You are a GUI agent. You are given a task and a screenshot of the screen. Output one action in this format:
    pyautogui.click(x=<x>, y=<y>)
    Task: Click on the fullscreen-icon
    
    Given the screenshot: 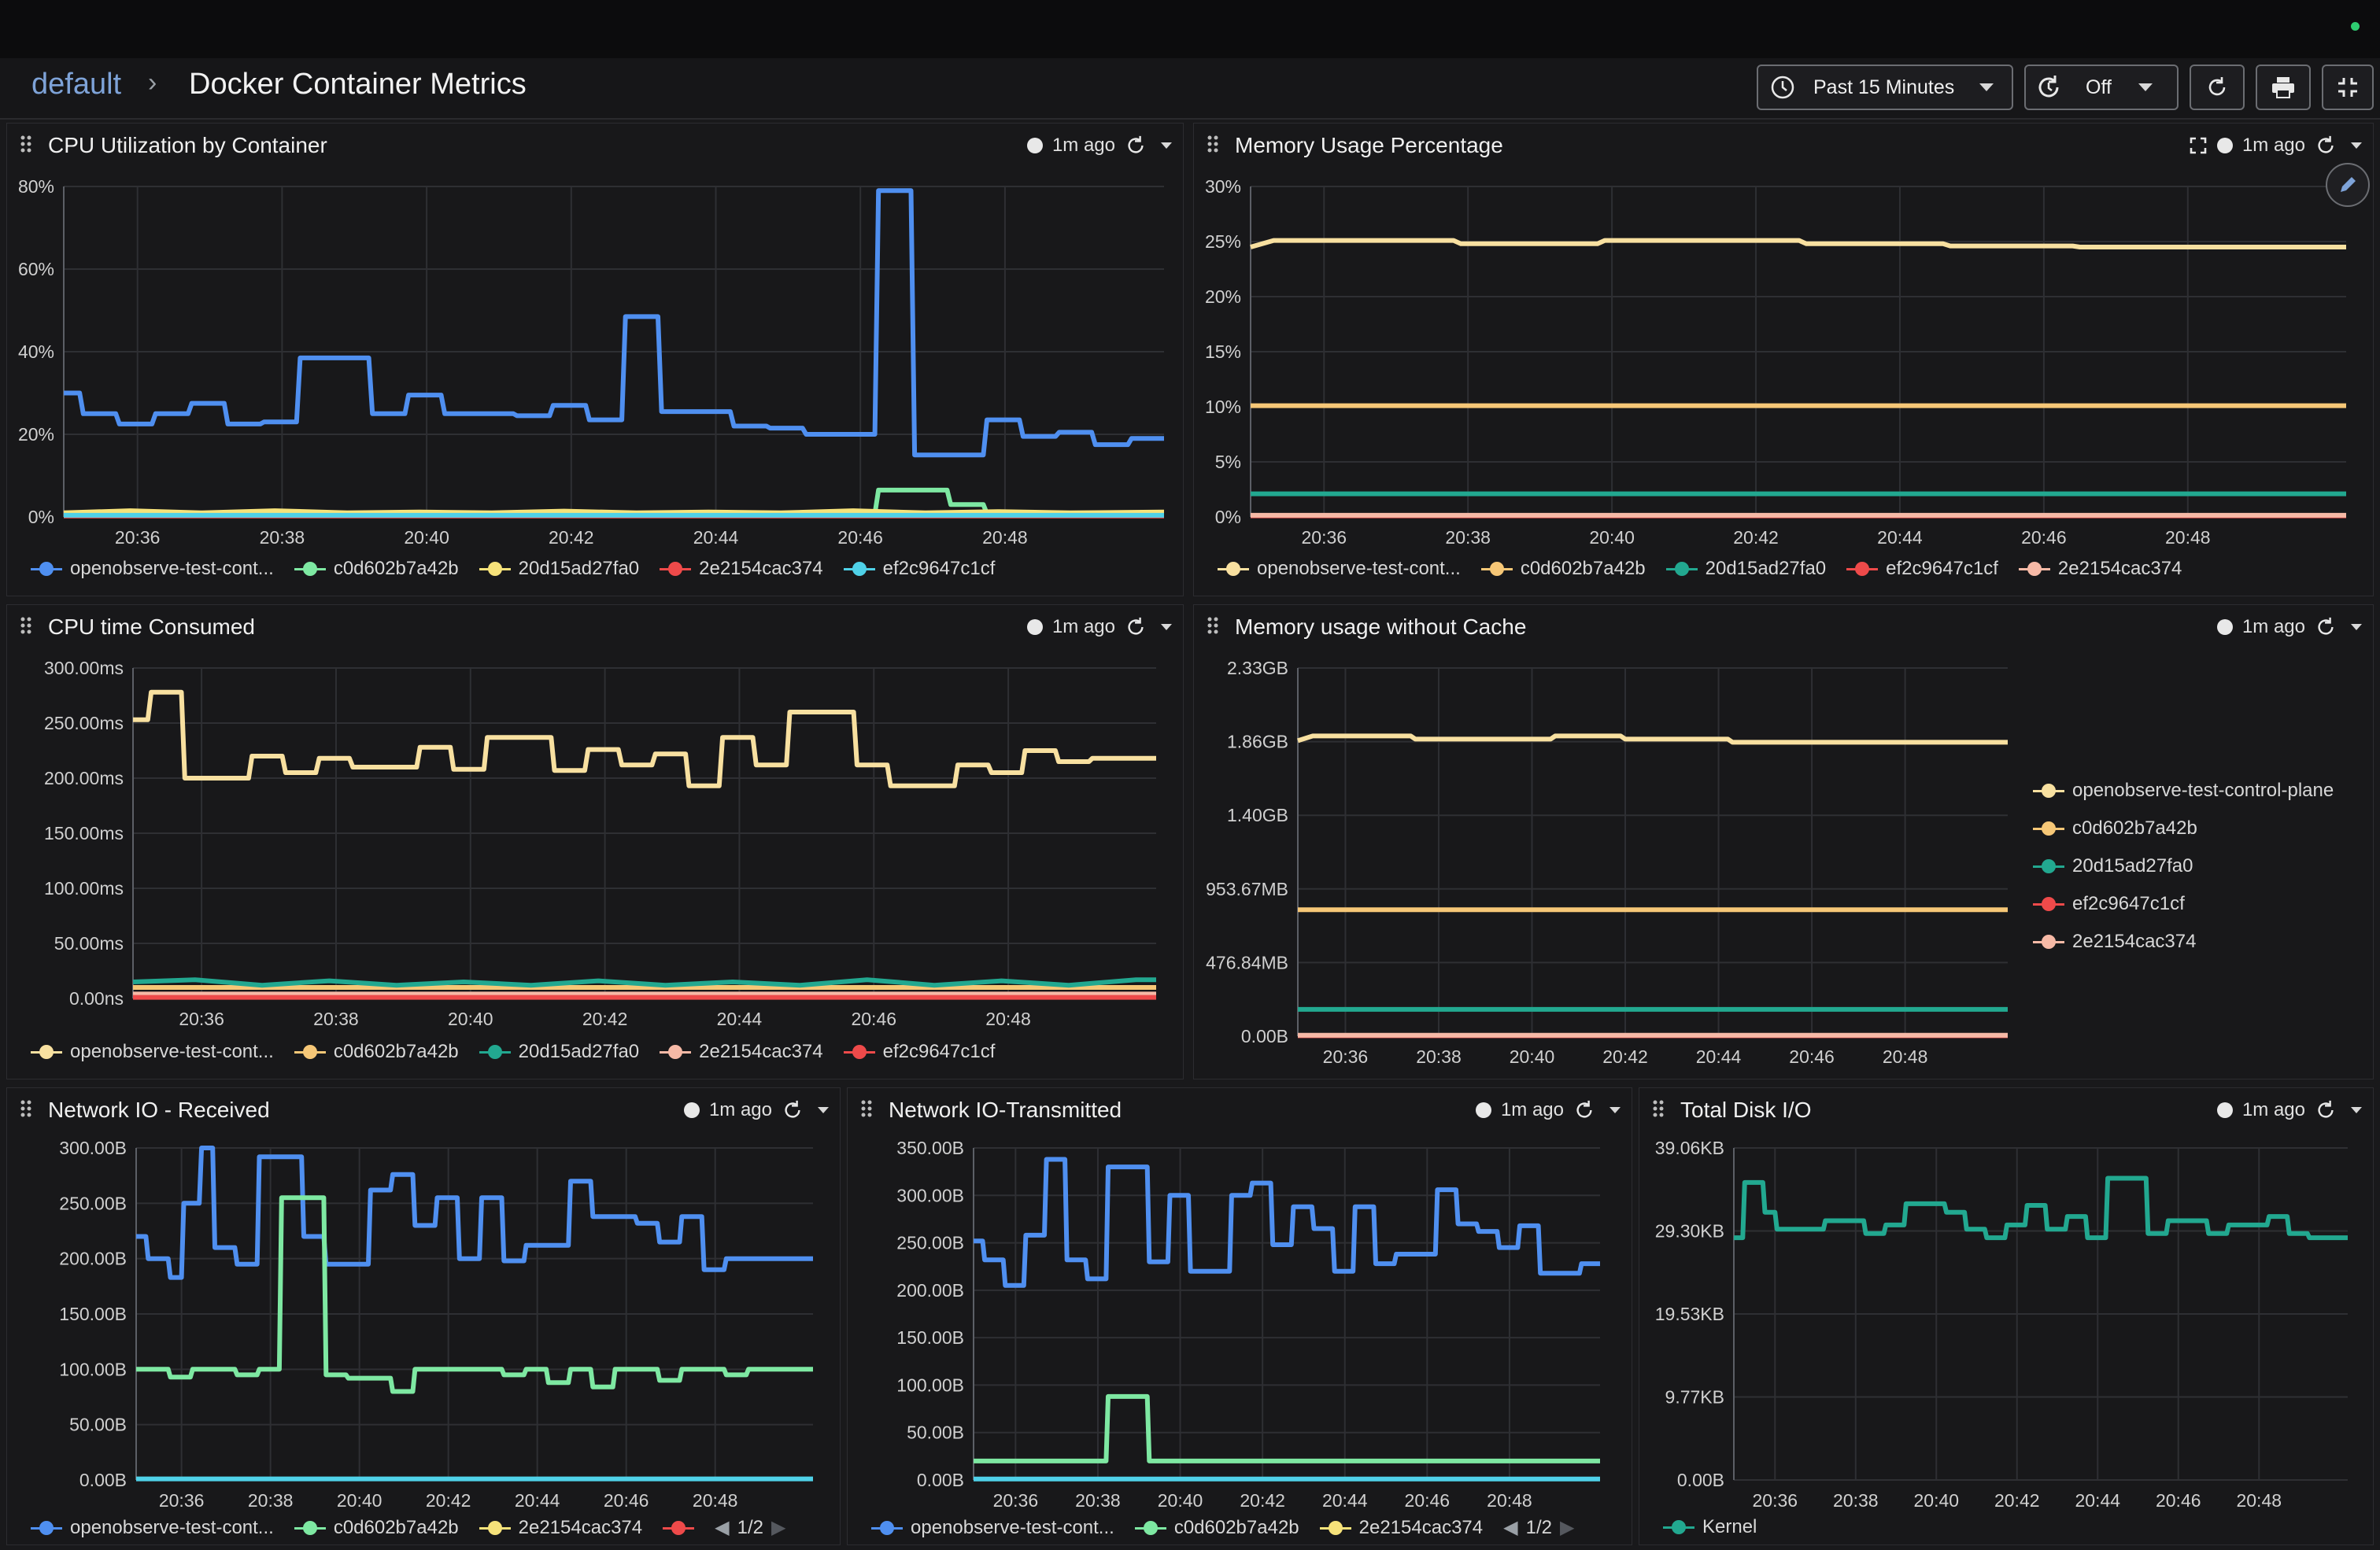 What is the action you would take?
    pyautogui.click(x=2198, y=145)
    